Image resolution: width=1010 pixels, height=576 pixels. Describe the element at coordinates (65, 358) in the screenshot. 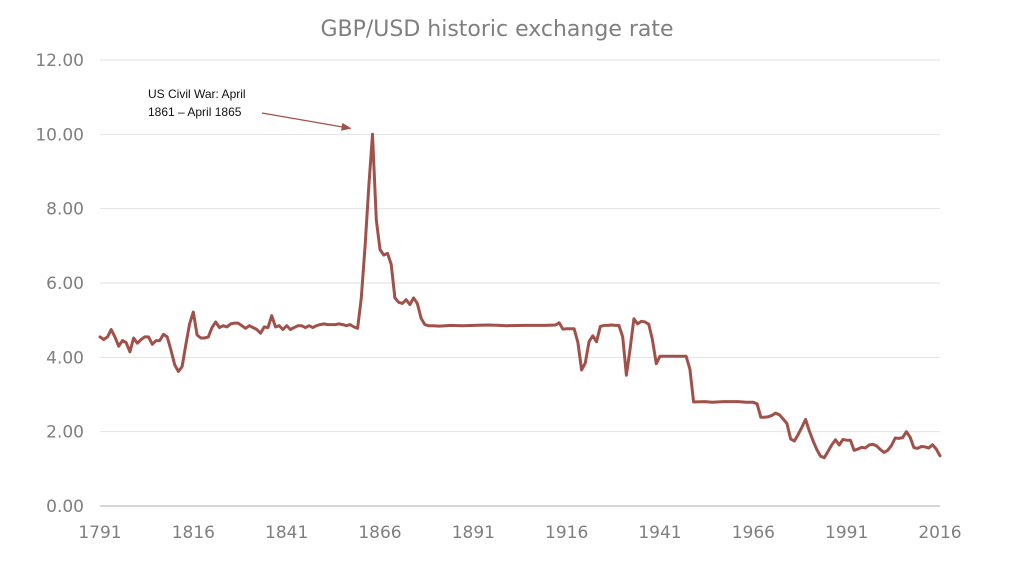

I see `y-tick-label: 4.00` at that location.